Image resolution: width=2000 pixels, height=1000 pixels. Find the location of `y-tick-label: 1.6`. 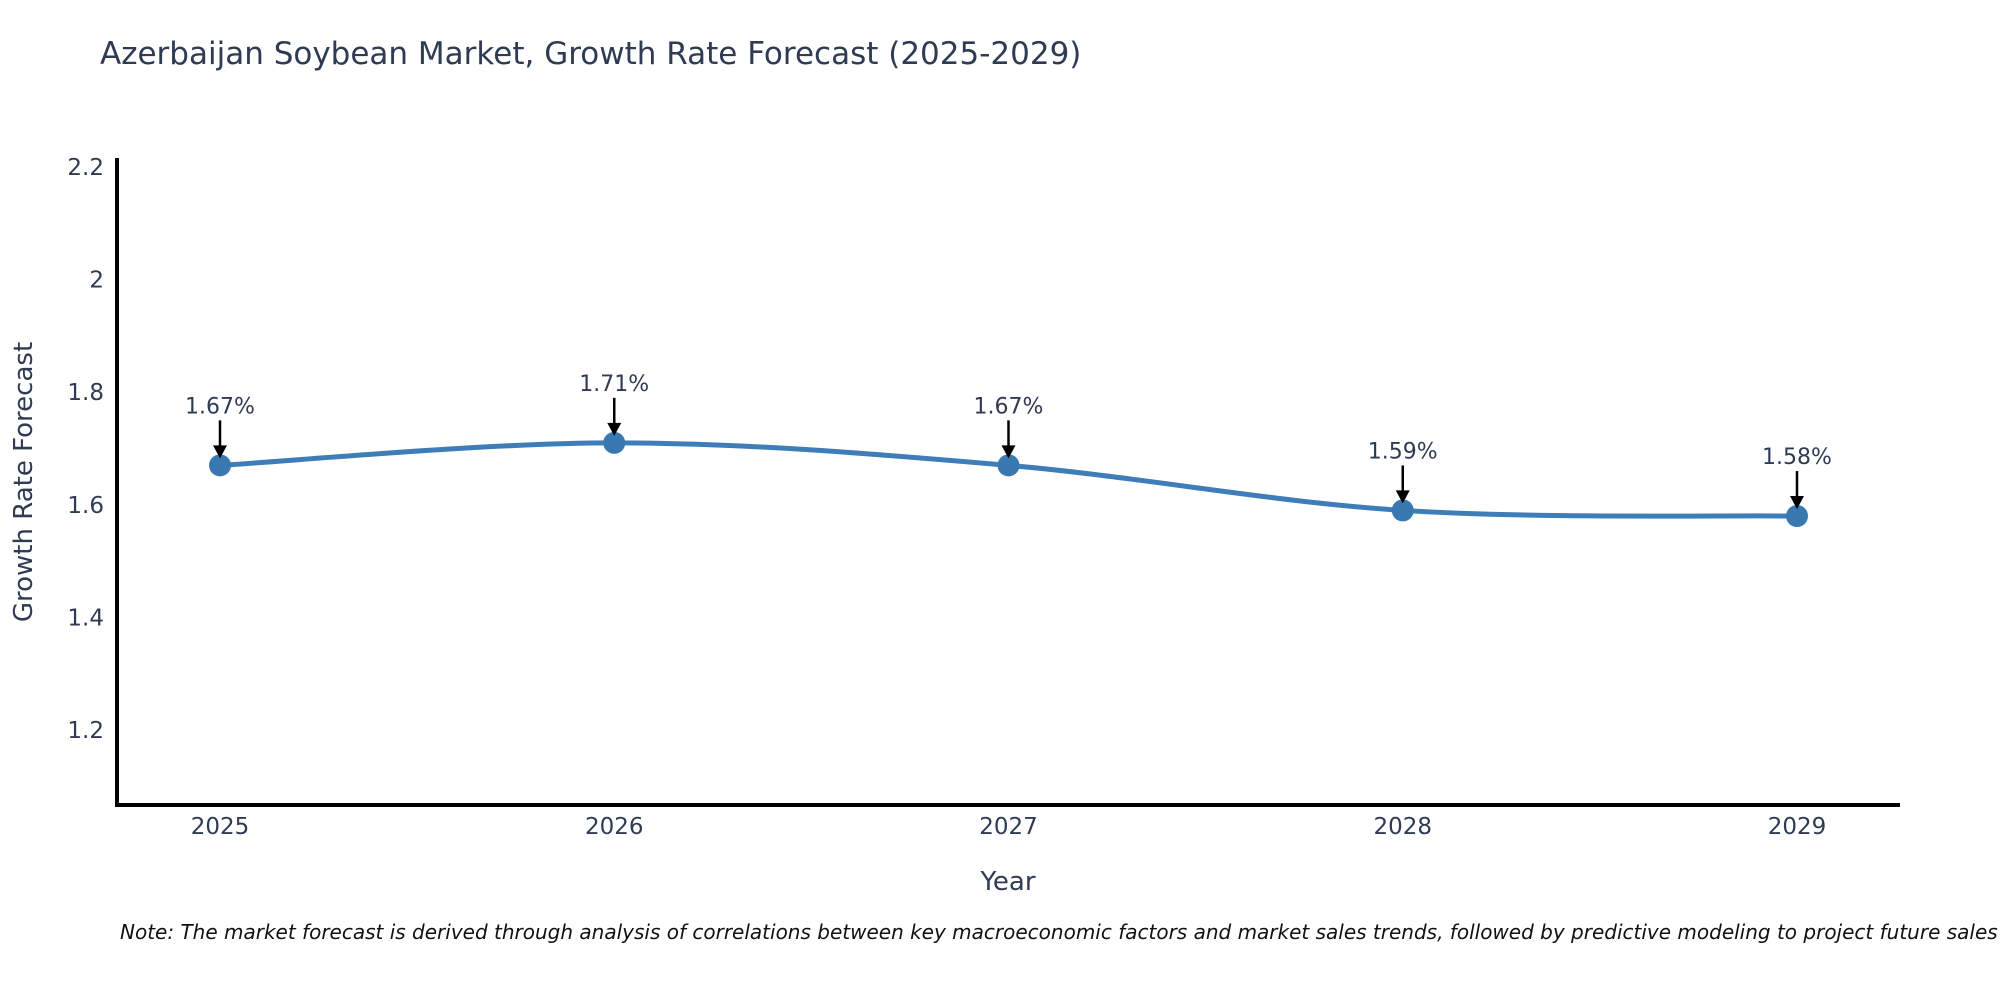

y-tick-label: 1.6 is located at coordinates (85, 506).